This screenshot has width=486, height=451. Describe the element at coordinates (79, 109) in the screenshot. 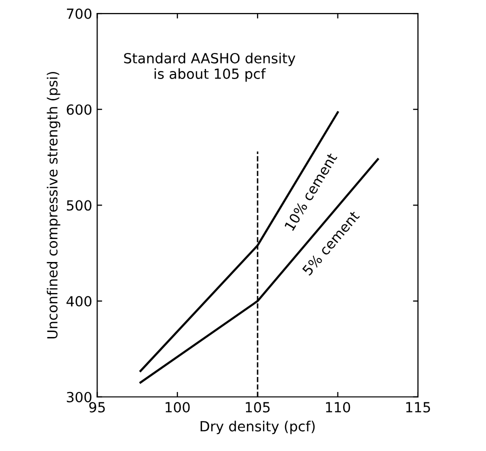

I see `y-tick-label: 600` at that location.